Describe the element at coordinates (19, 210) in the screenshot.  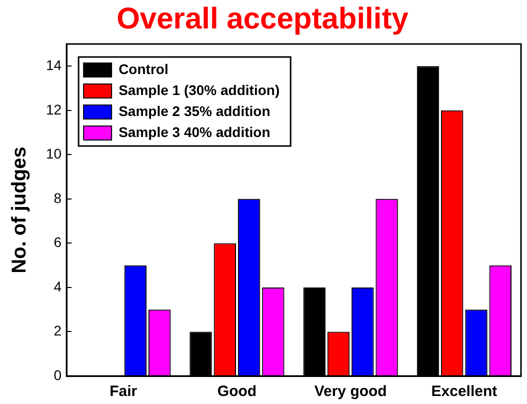
I see `y-axis-title: No. of judges` at that location.